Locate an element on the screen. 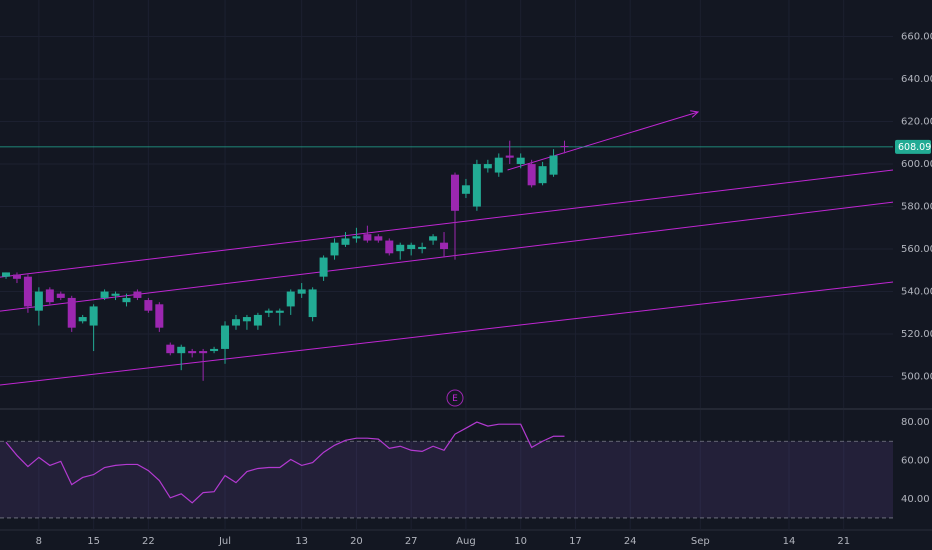 This screenshot has height=550, width=932. rsi-band is located at coordinates (446, 479).